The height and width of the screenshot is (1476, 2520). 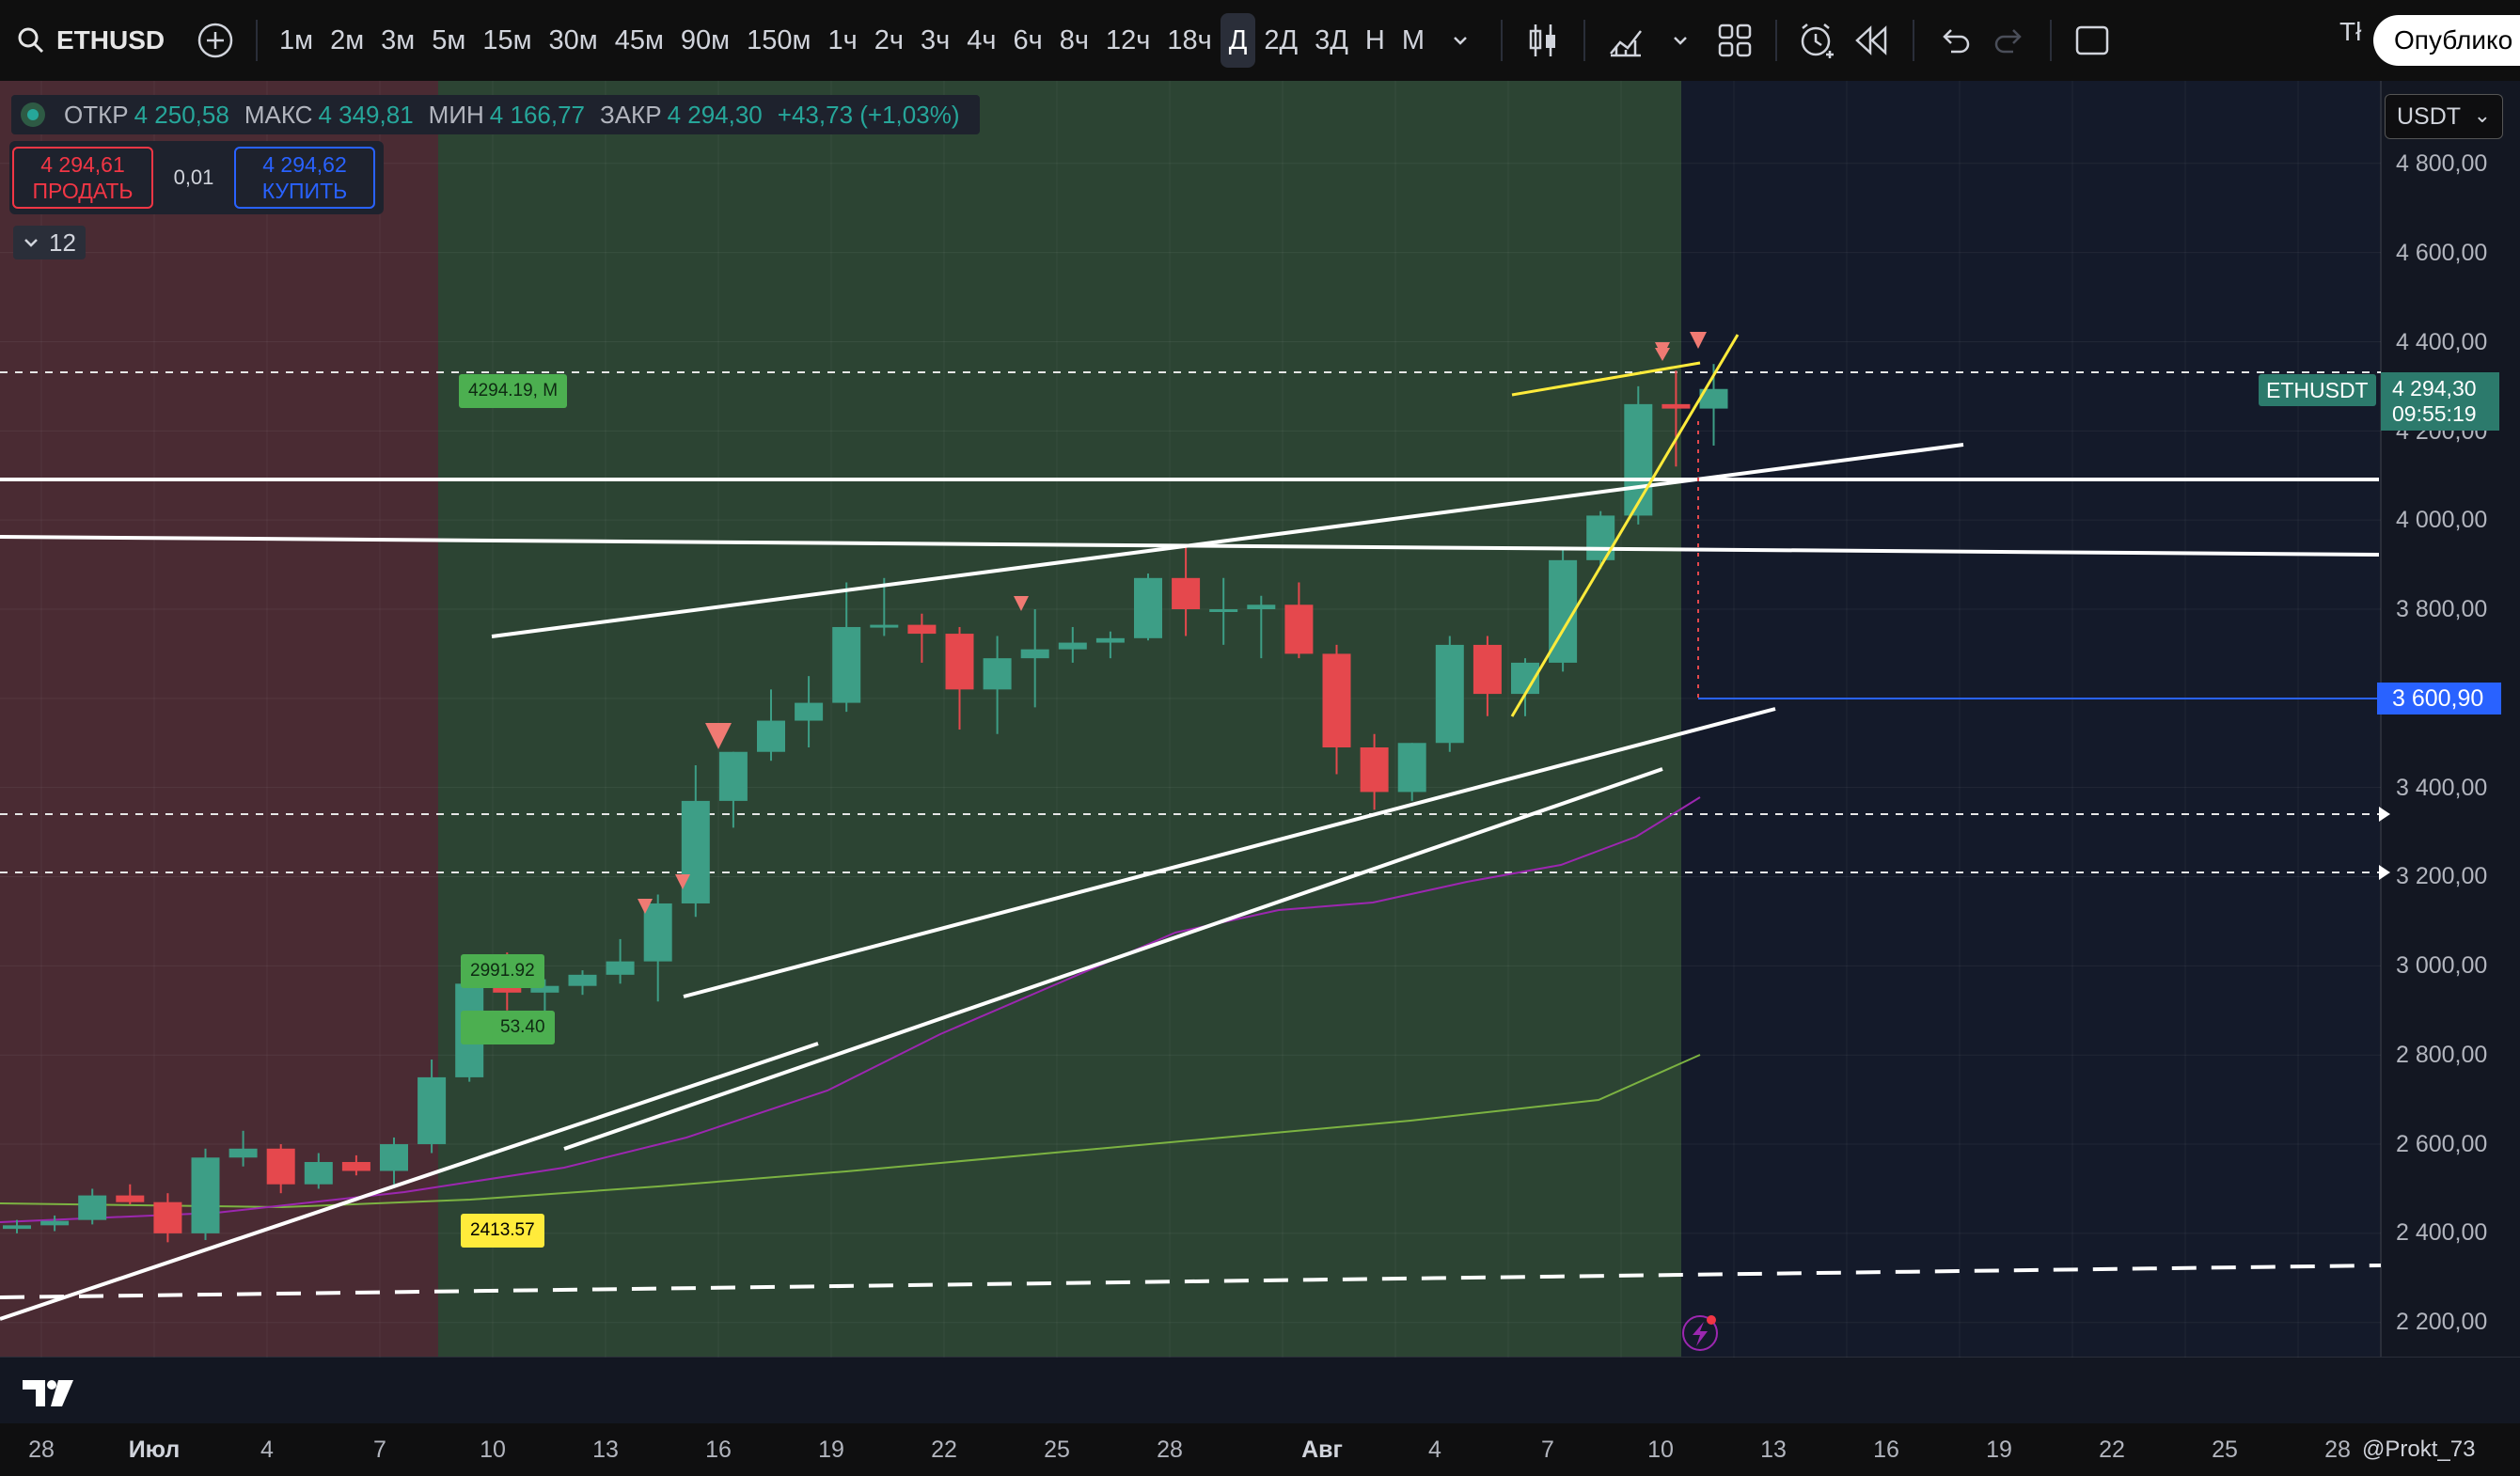 What do you see at coordinates (50, 242) in the screenshot?
I see `indicators-collapse-toggle: 12` at bounding box center [50, 242].